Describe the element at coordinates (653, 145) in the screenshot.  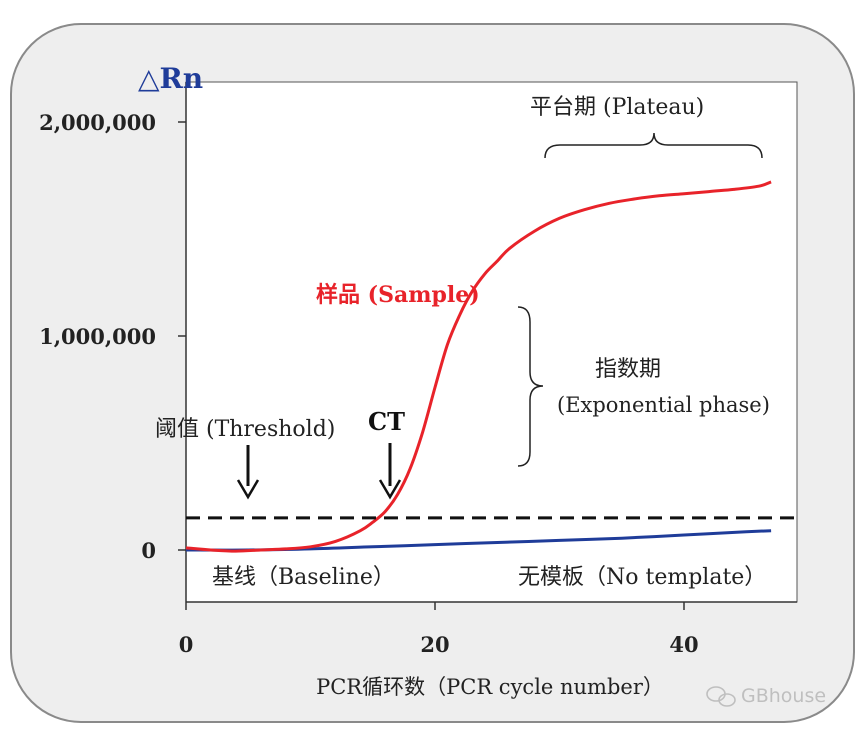
I see `plateau-brace` at that location.